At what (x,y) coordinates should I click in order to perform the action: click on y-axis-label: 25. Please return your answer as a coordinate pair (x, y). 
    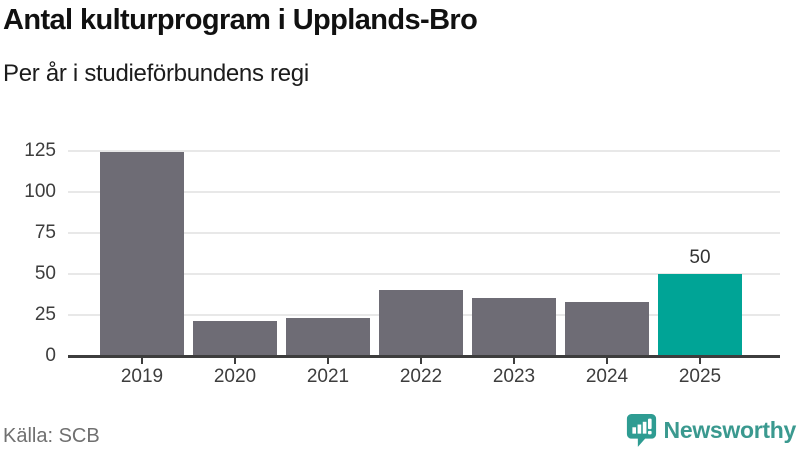
    Looking at the image, I should click on (45, 314).